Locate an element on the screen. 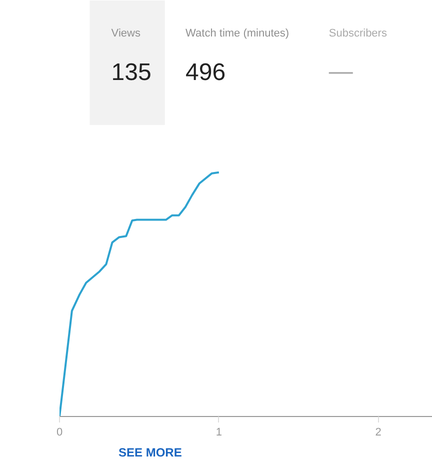 Image resolution: width=432 pixels, height=464 pixels. text: 496 is located at coordinates (206, 72).